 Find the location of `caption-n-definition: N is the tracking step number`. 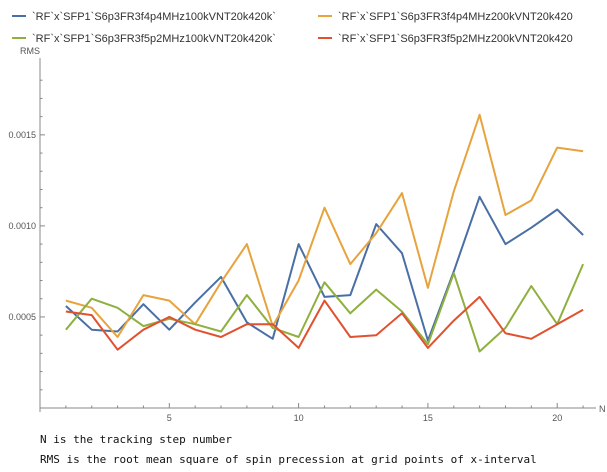

caption-n-definition: N is the tracking step number is located at coordinates (136, 439).